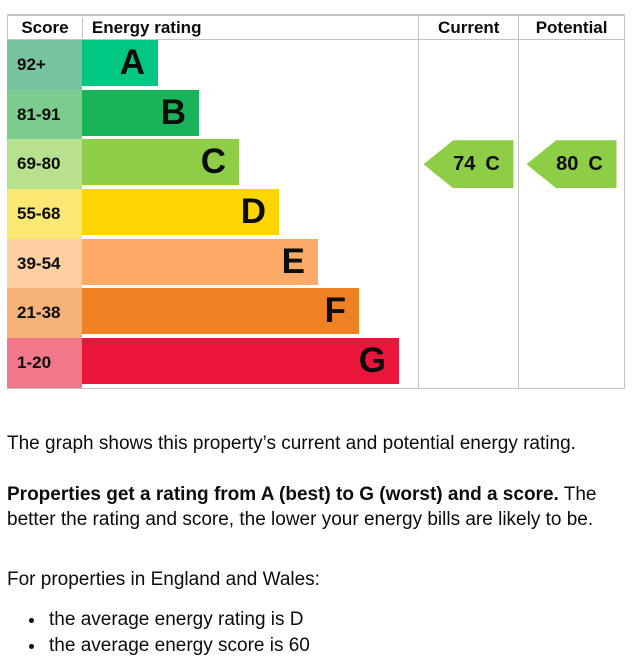 This screenshot has width=632, height=668. I want to click on band-bar-area: C, so click(250, 164).